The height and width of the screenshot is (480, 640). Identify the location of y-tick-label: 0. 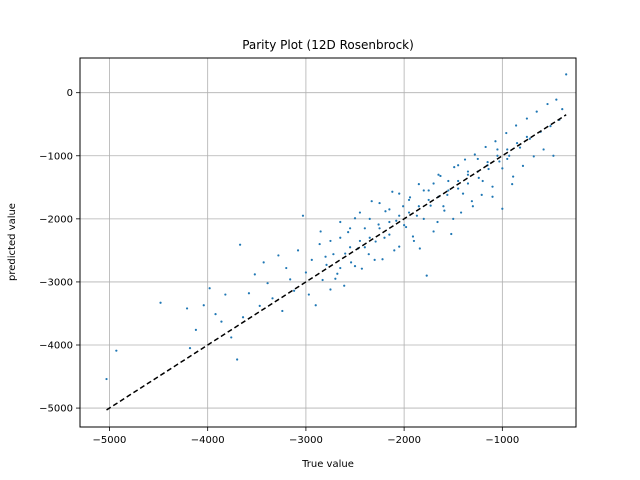
(70, 93).